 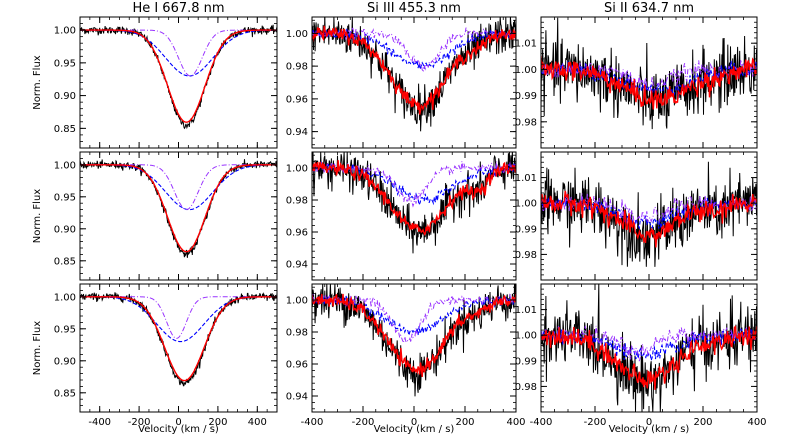 What do you see at coordinates (414, 8) in the screenshot?
I see `column-title-2: Si III 455.3 nm` at bounding box center [414, 8].